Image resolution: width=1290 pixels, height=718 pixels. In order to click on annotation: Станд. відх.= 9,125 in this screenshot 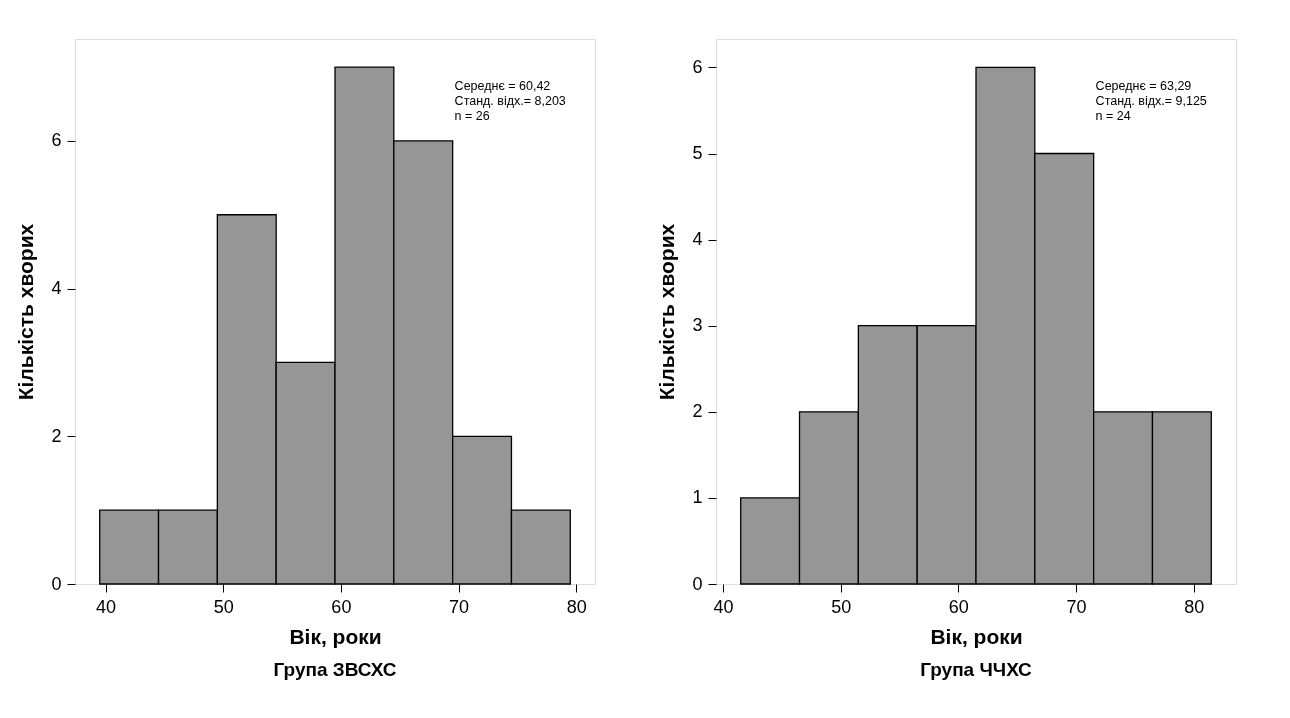, I will do `click(1151, 100)`.